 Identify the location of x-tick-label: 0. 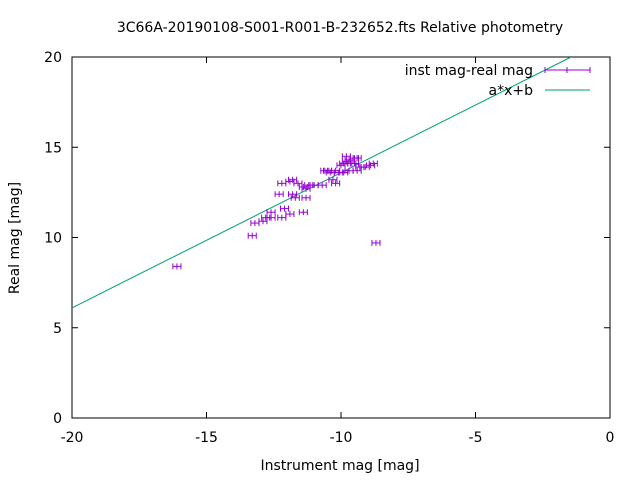
(610, 438).